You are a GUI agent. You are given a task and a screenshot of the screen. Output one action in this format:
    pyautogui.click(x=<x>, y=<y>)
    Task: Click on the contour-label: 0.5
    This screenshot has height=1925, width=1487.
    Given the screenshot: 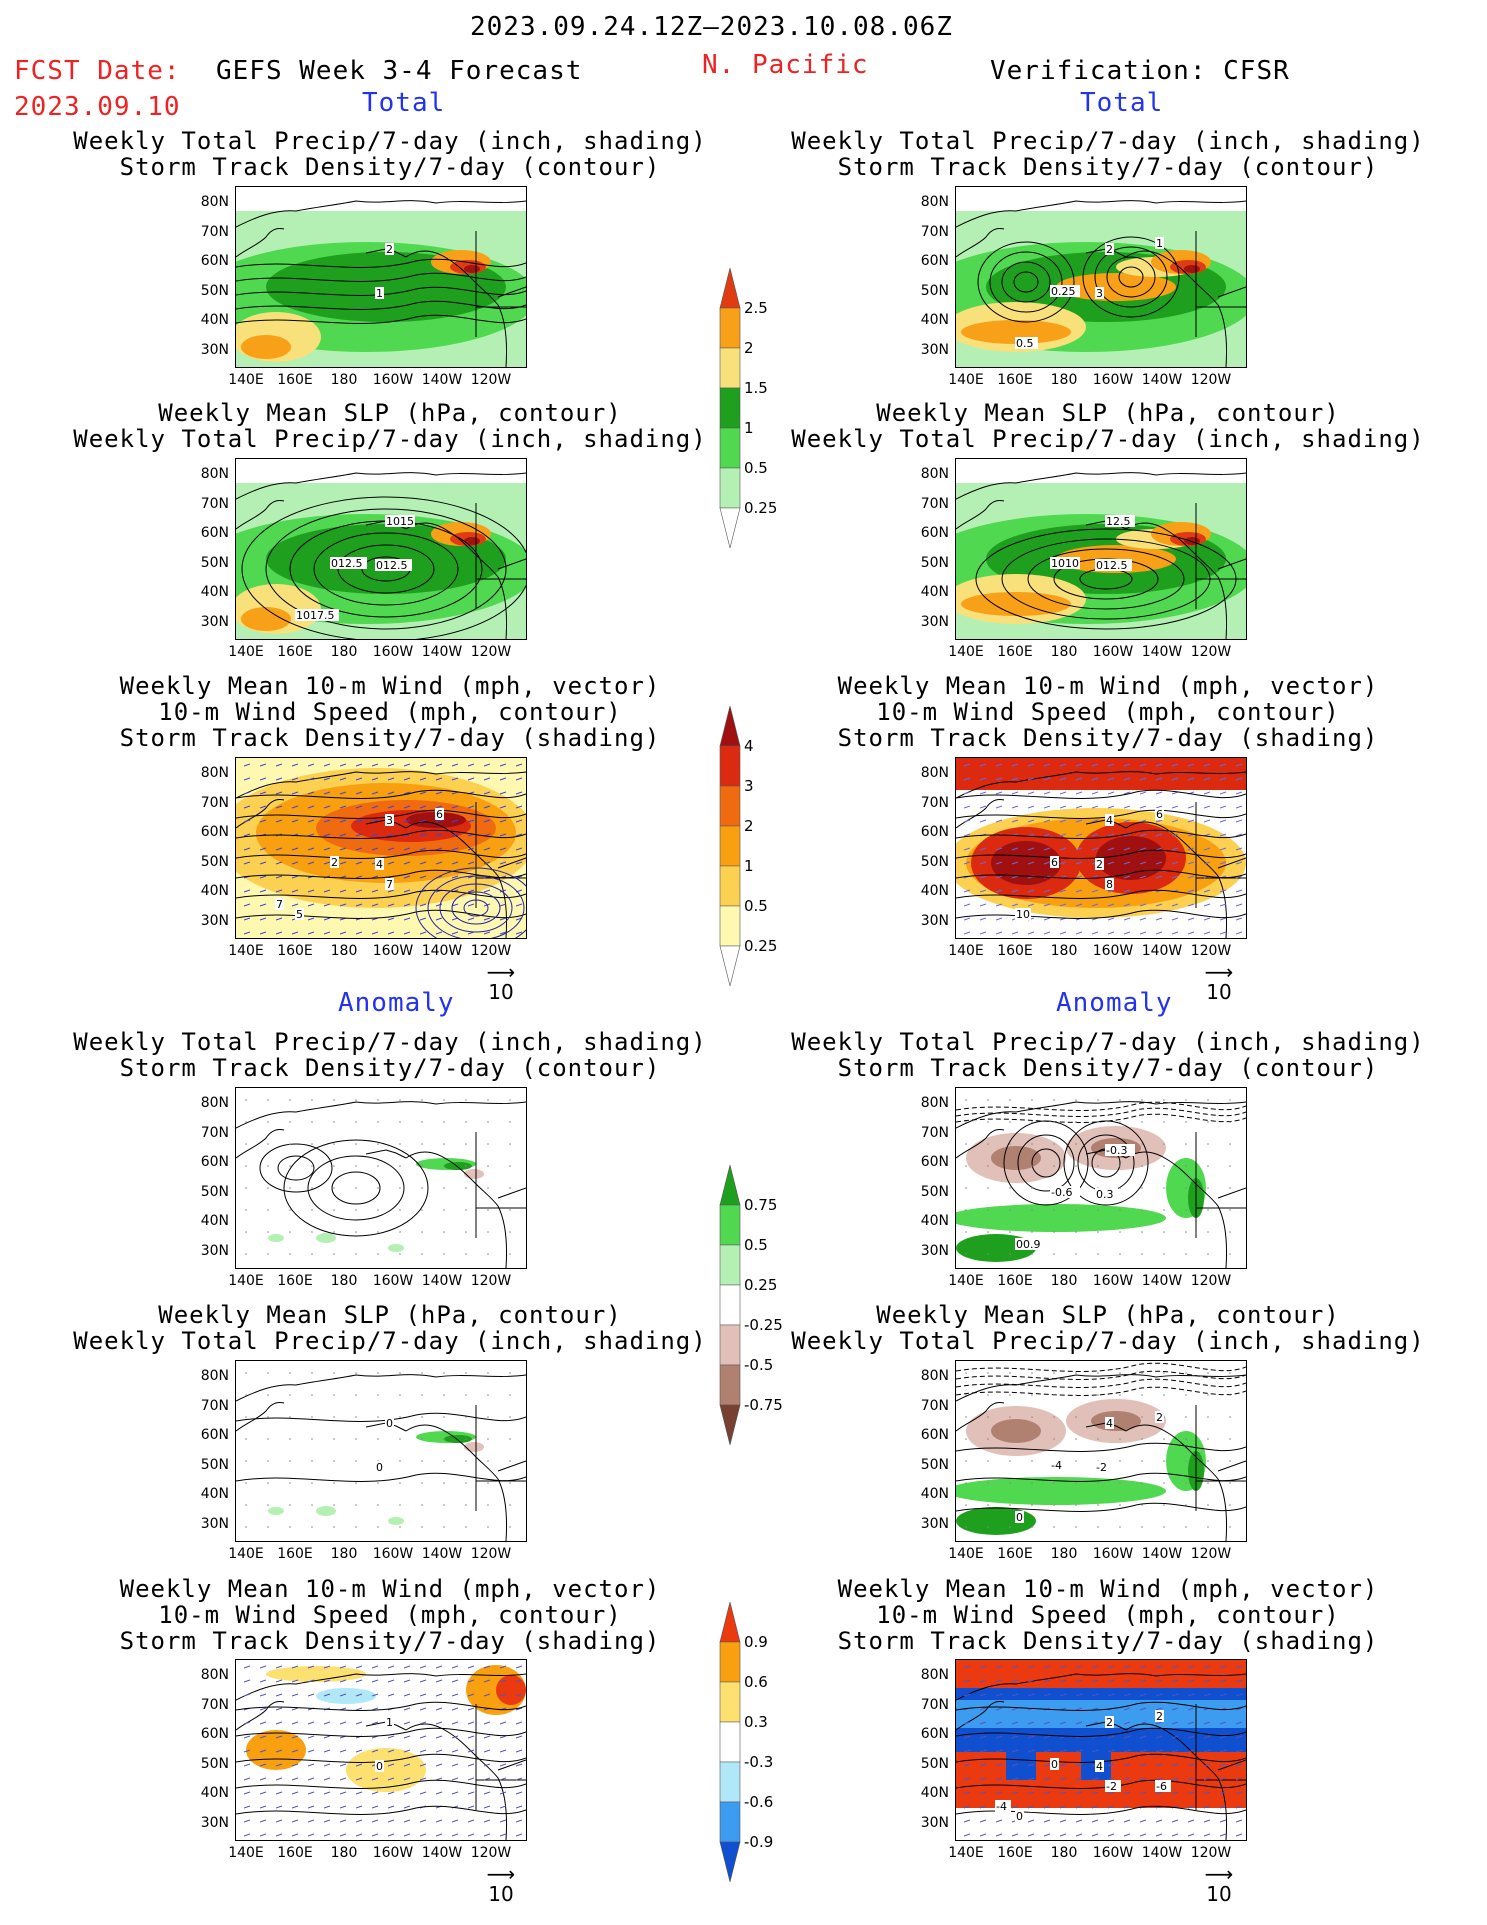 What is the action you would take?
    pyautogui.click(x=1025, y=343)
    